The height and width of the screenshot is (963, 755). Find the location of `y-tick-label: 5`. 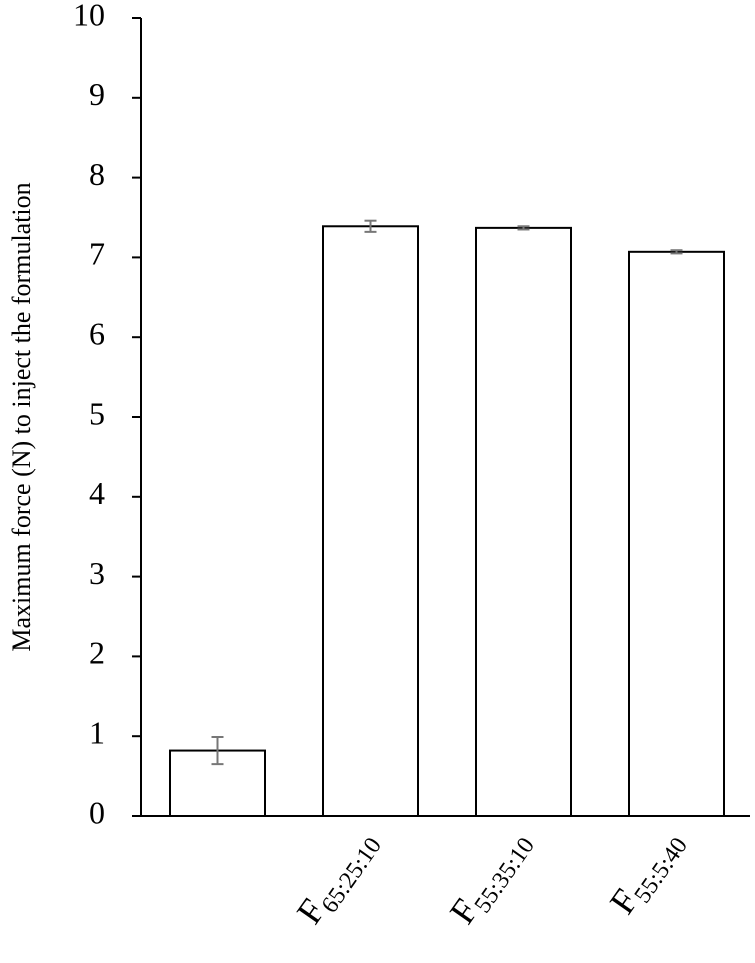

y-tick-label: 5 is located at coordinates (97, 413).